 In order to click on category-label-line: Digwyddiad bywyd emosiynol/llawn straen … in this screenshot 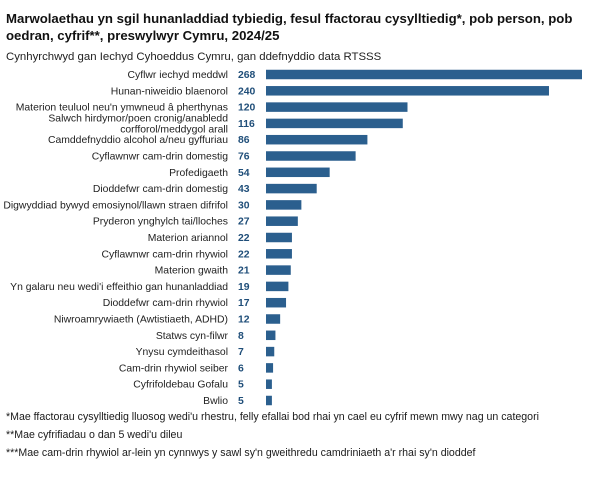, I will do `click(115, 205)`.